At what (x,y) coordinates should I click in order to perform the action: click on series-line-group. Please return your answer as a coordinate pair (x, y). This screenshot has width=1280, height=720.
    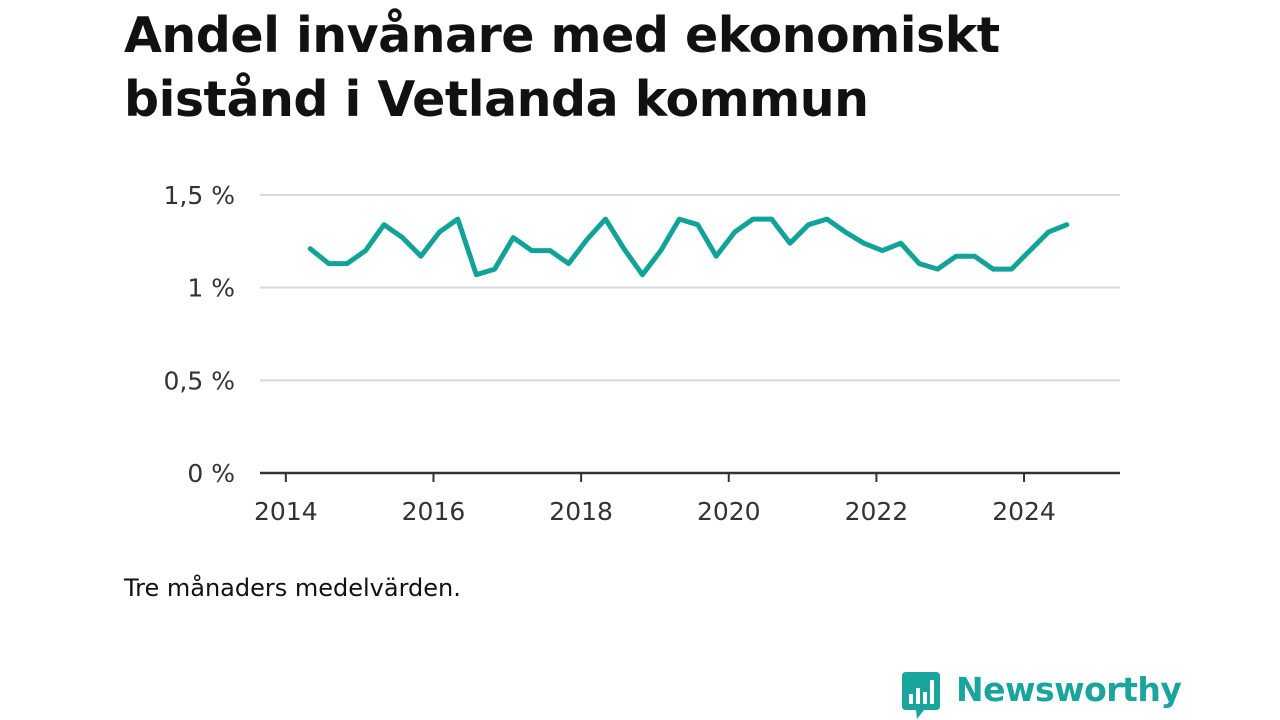
    Looking at the image, I should click on (688, 247).